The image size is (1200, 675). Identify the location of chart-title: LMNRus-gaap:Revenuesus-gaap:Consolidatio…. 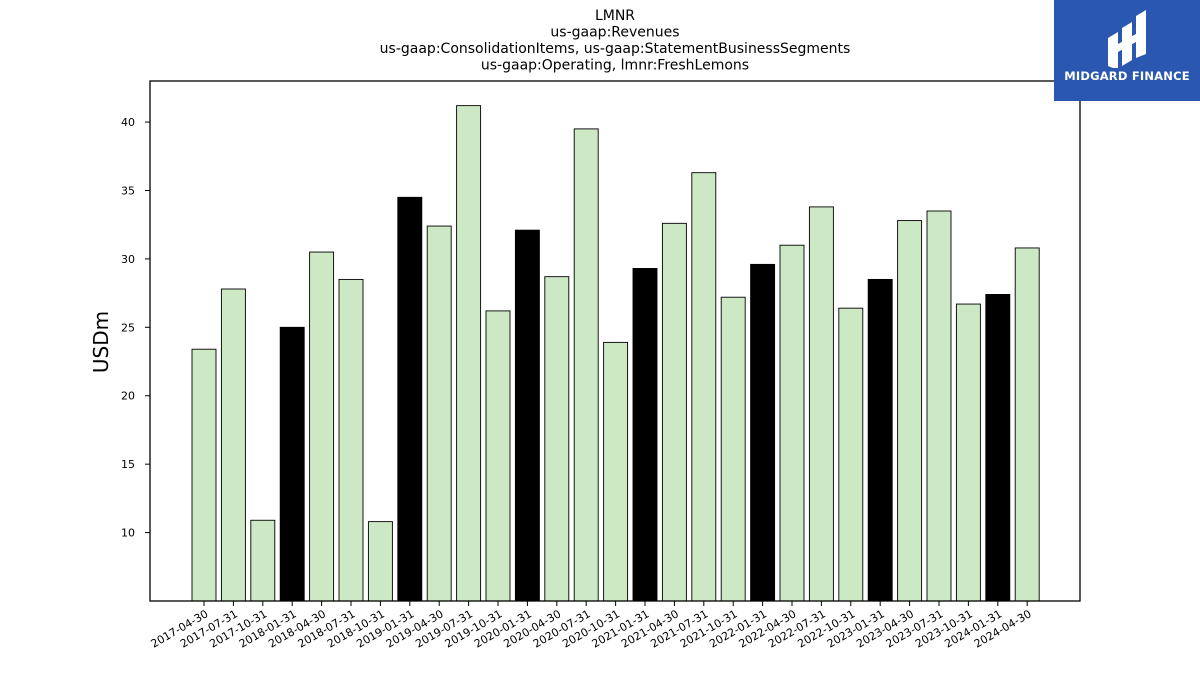
(615, 41).